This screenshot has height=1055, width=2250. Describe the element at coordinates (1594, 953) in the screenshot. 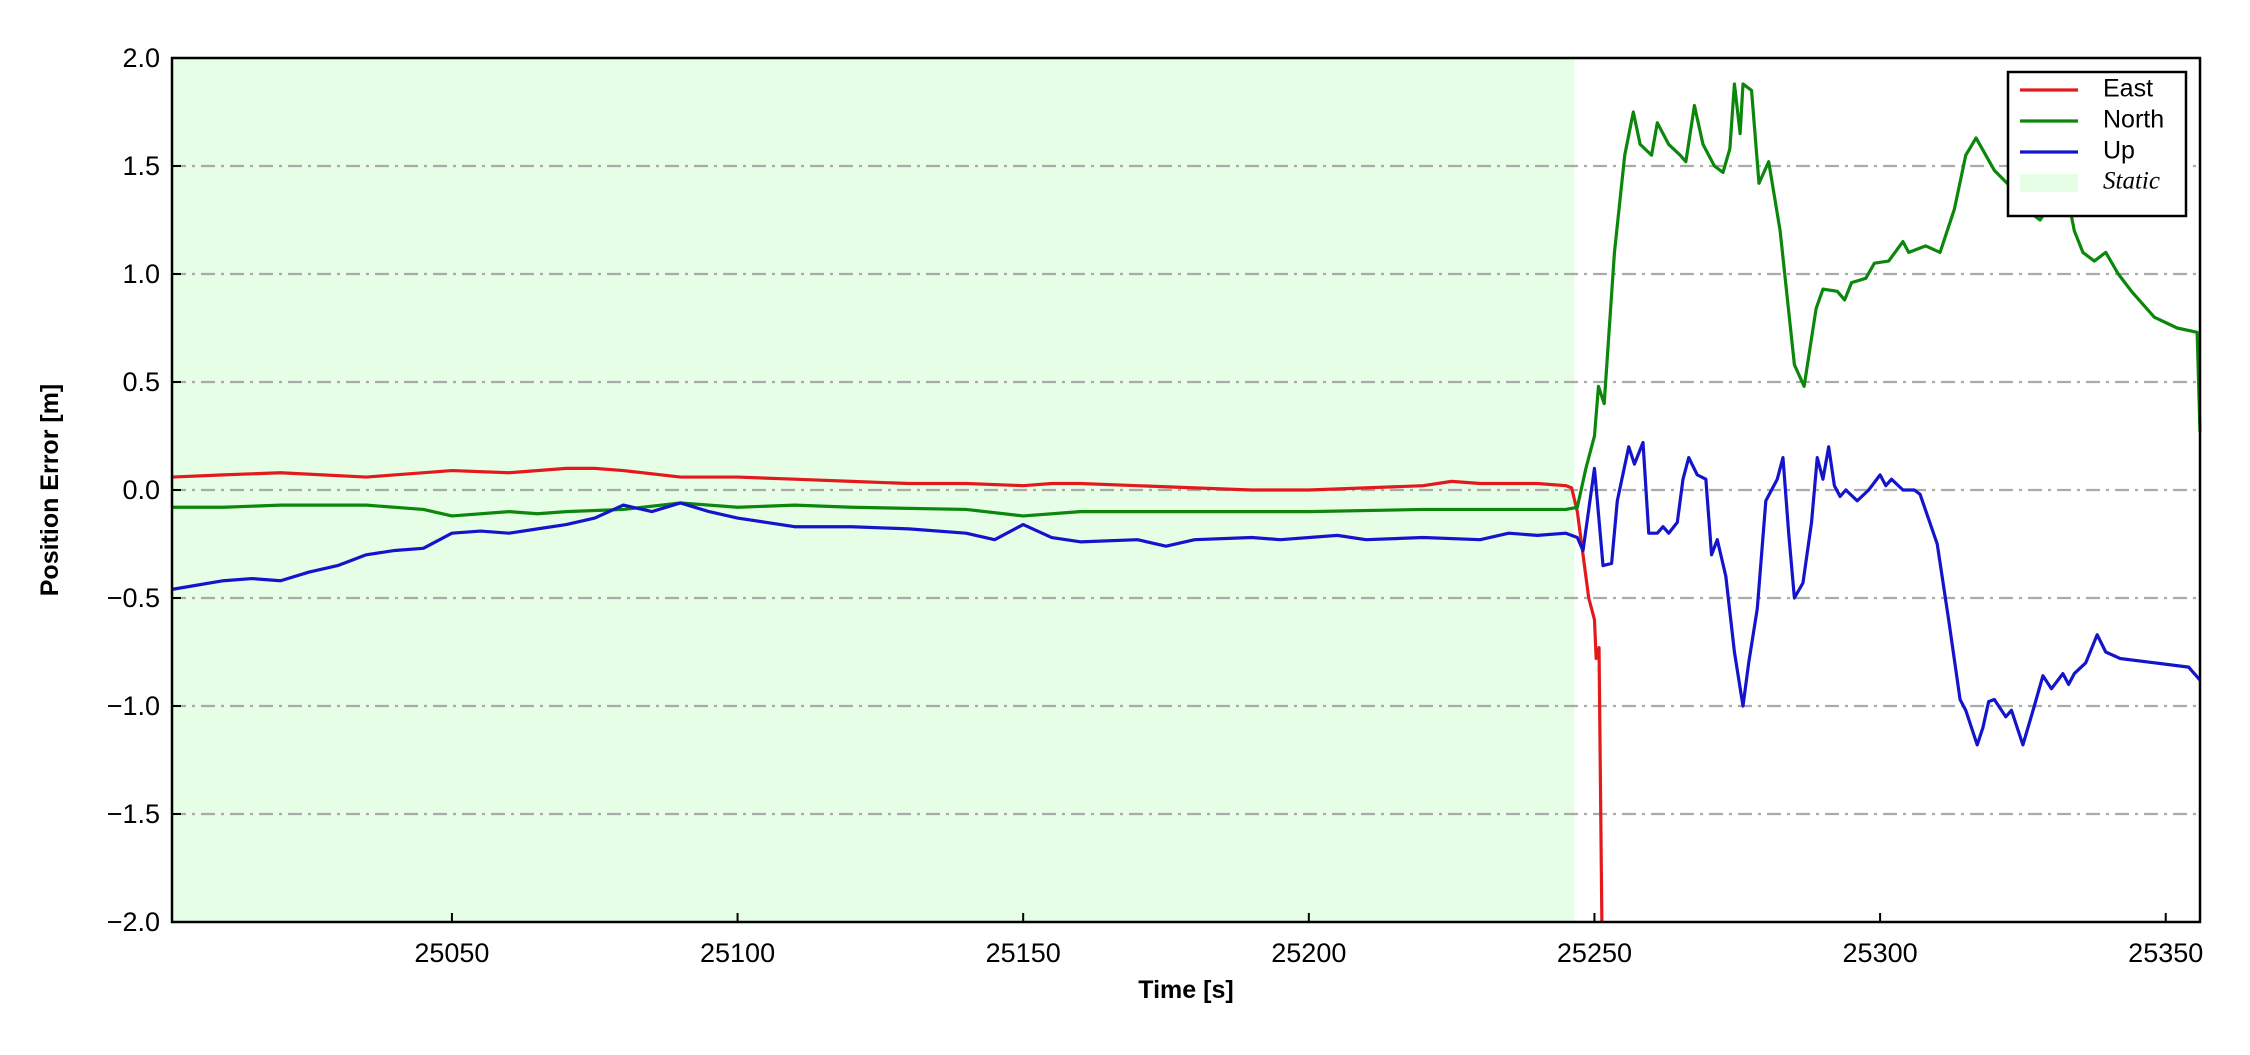

I see `x-tick-label: 25250` at that location.